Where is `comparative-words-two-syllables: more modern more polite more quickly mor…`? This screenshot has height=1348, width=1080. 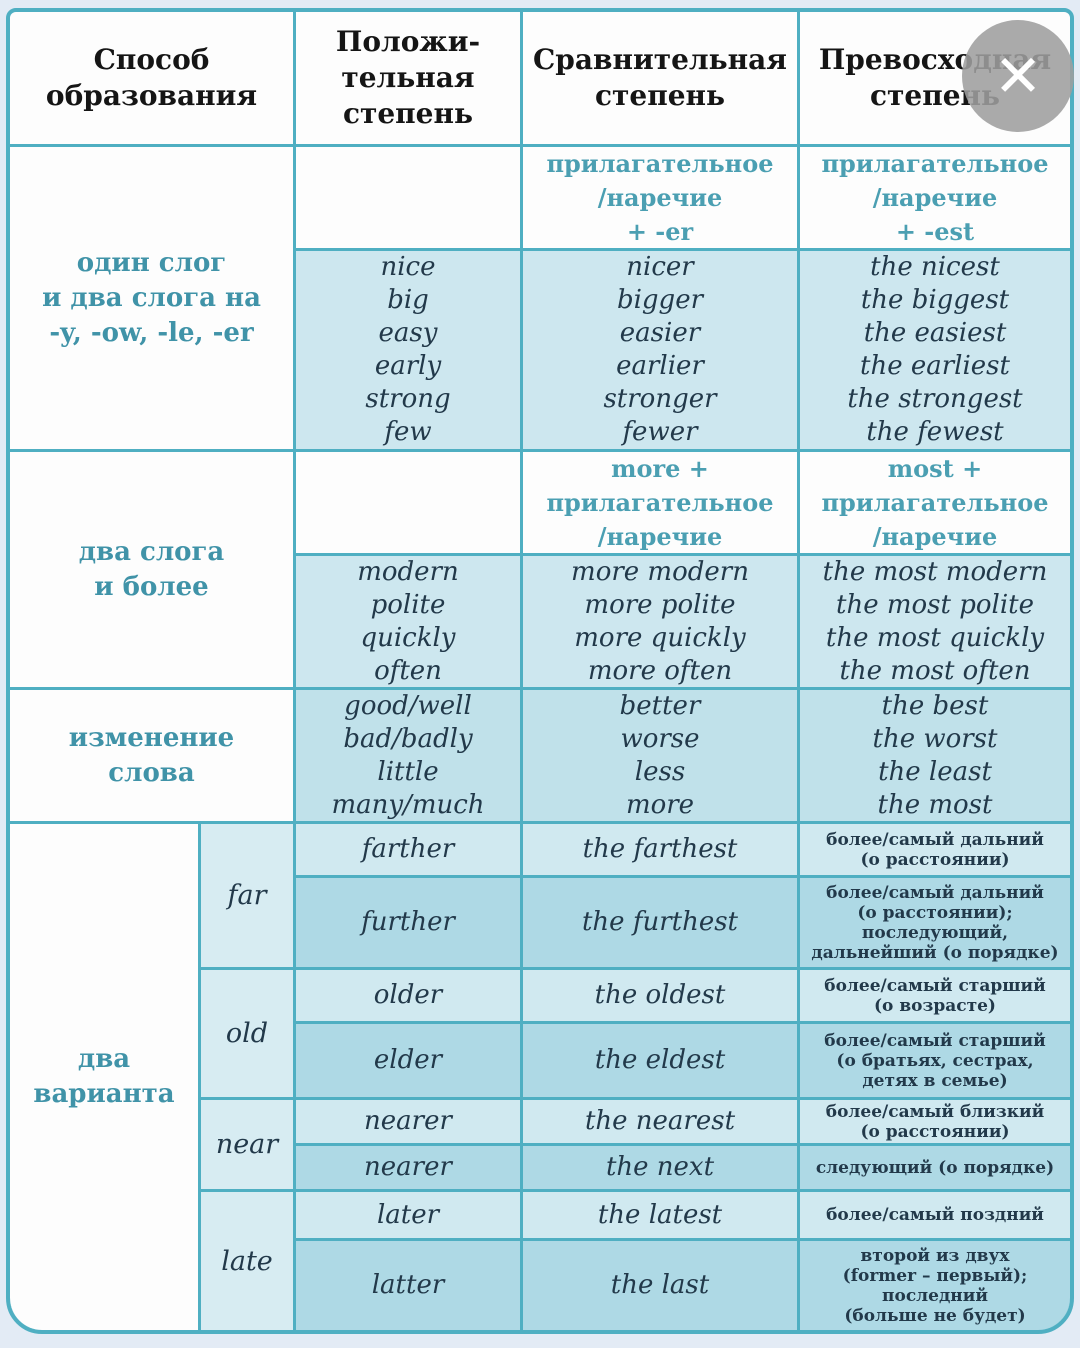
comparative-words-two-syllables: more modern more polite more quickly mor… is located at coordinates (660, 621).